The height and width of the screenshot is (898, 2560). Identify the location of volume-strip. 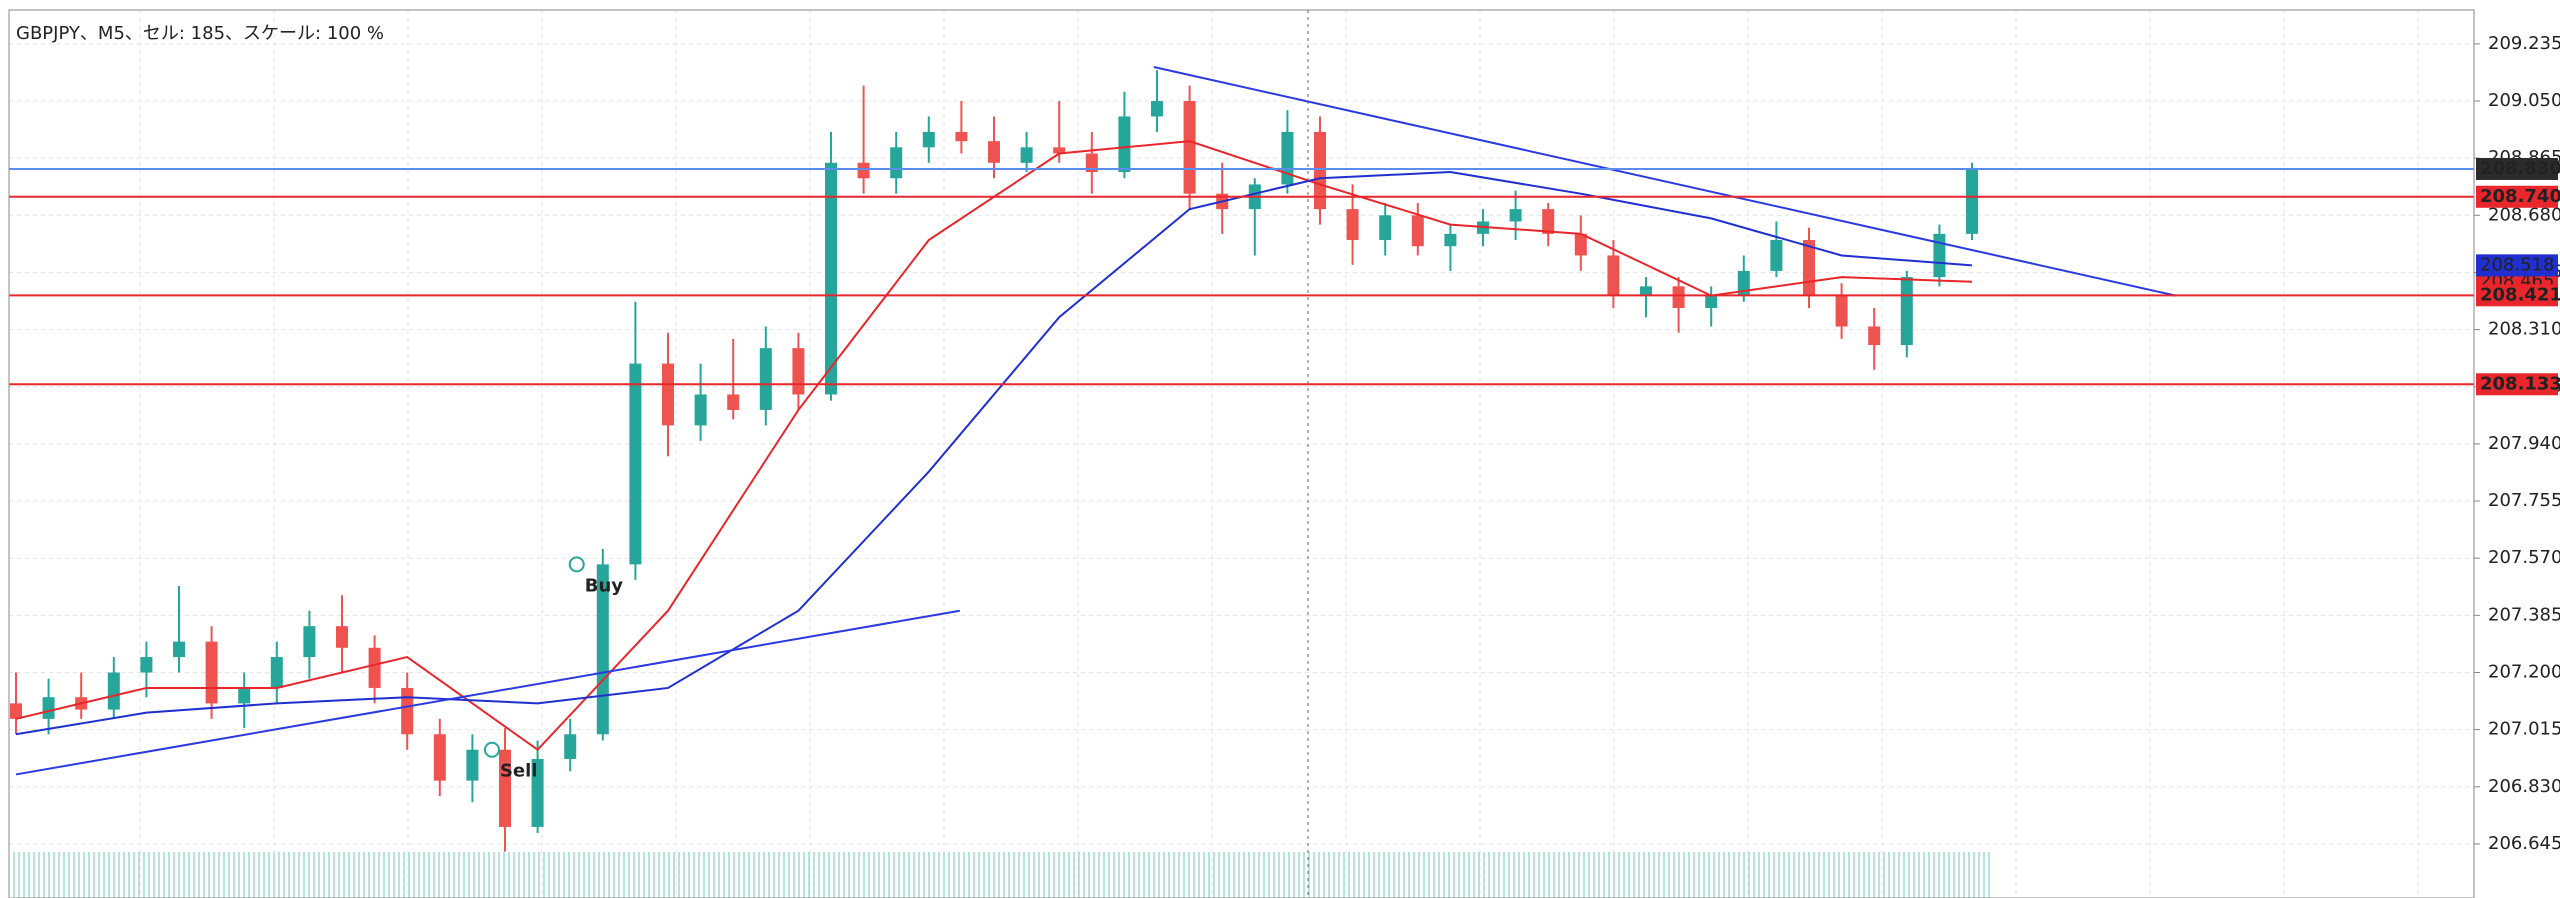
(1001, 875).